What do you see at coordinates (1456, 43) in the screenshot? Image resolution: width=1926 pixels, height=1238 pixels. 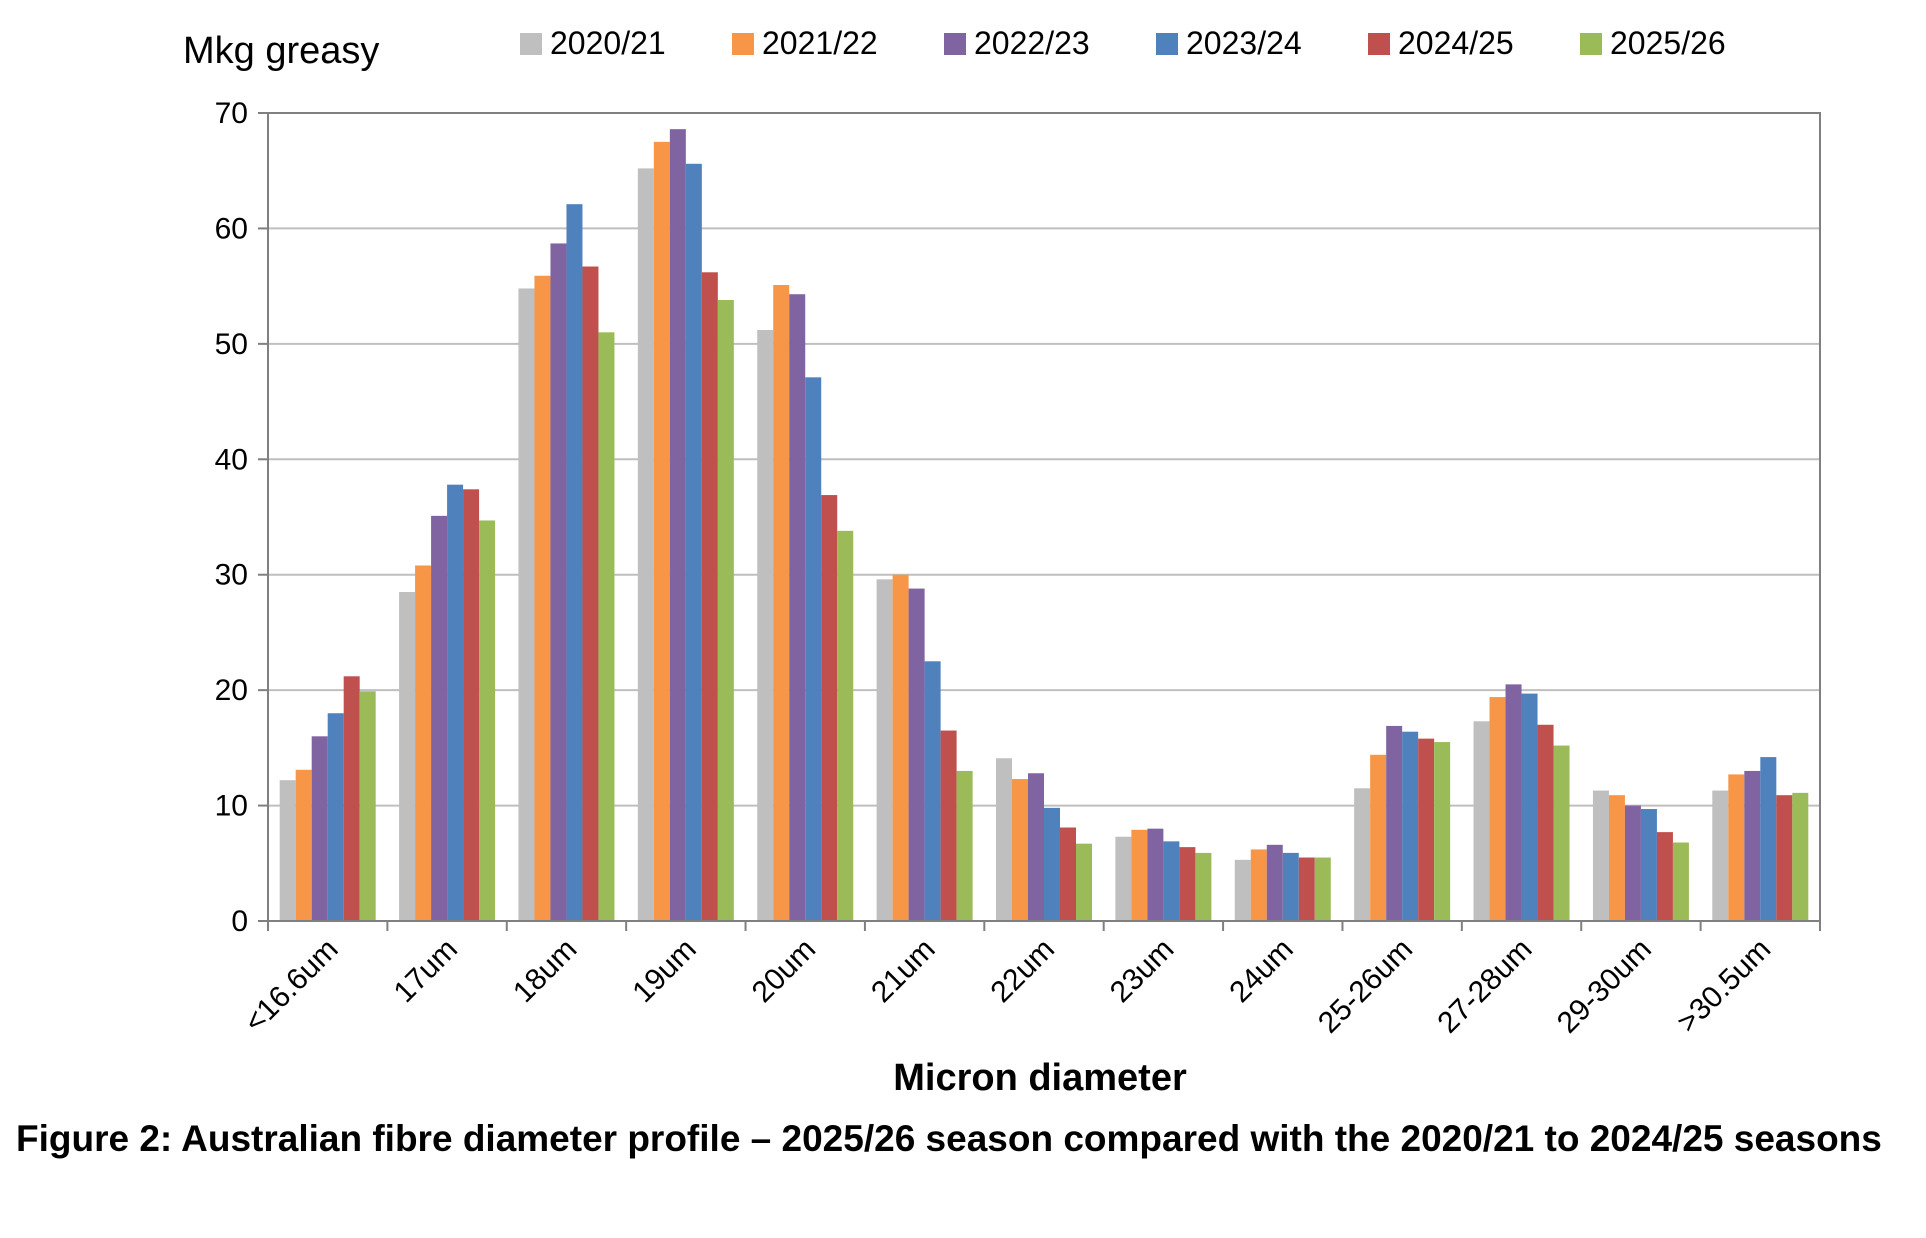 I see `legend-label: 2024/25` at bounding box center [1456, 43].